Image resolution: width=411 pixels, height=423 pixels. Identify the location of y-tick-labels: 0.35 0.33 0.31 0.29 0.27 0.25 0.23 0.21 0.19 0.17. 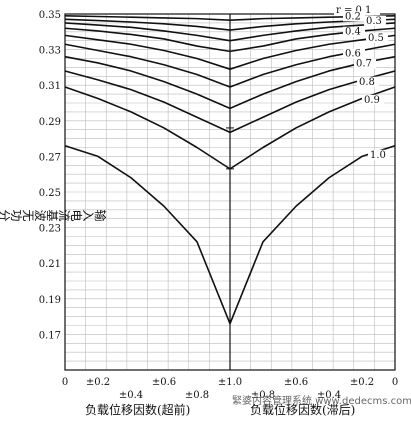
(50, 175).